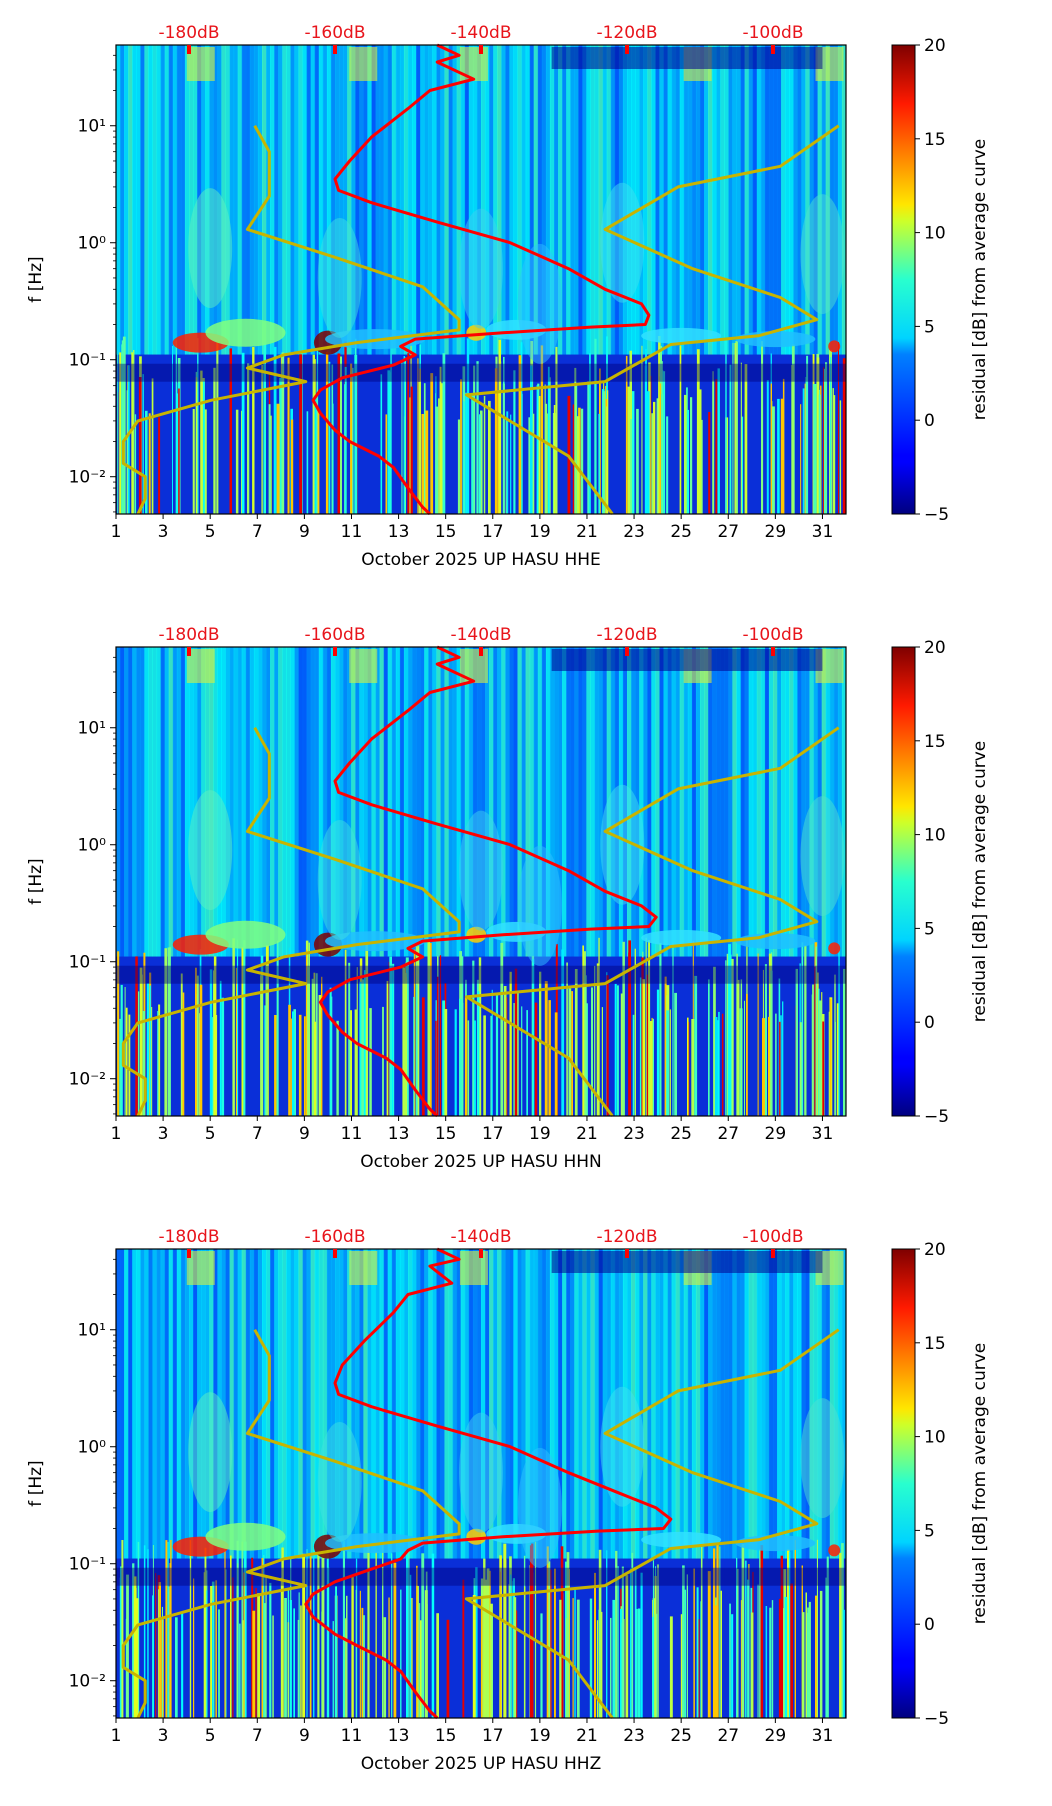  Describe the element at coordinates (935, 836) in the screenshot. I see `colorbar-tick-label: 10` at that location.